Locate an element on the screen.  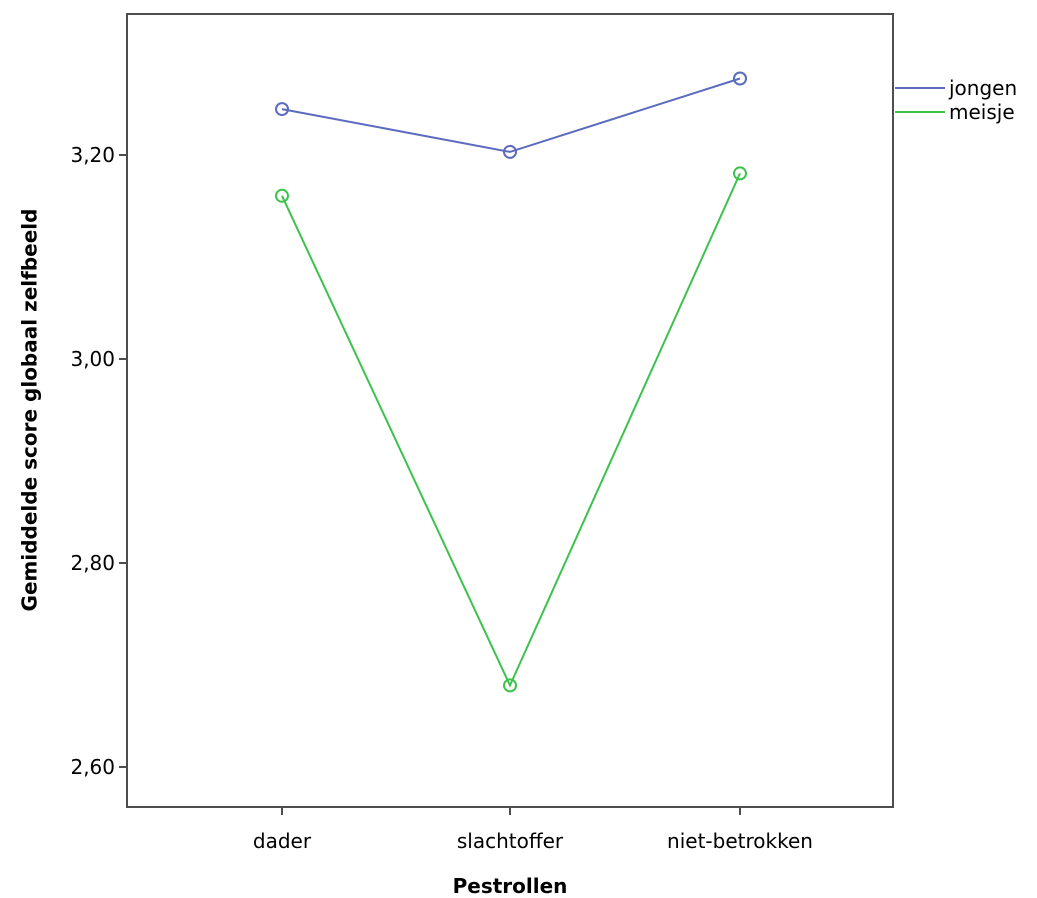
y-tick-label: 2,80 is located at coordinates (92, 563).